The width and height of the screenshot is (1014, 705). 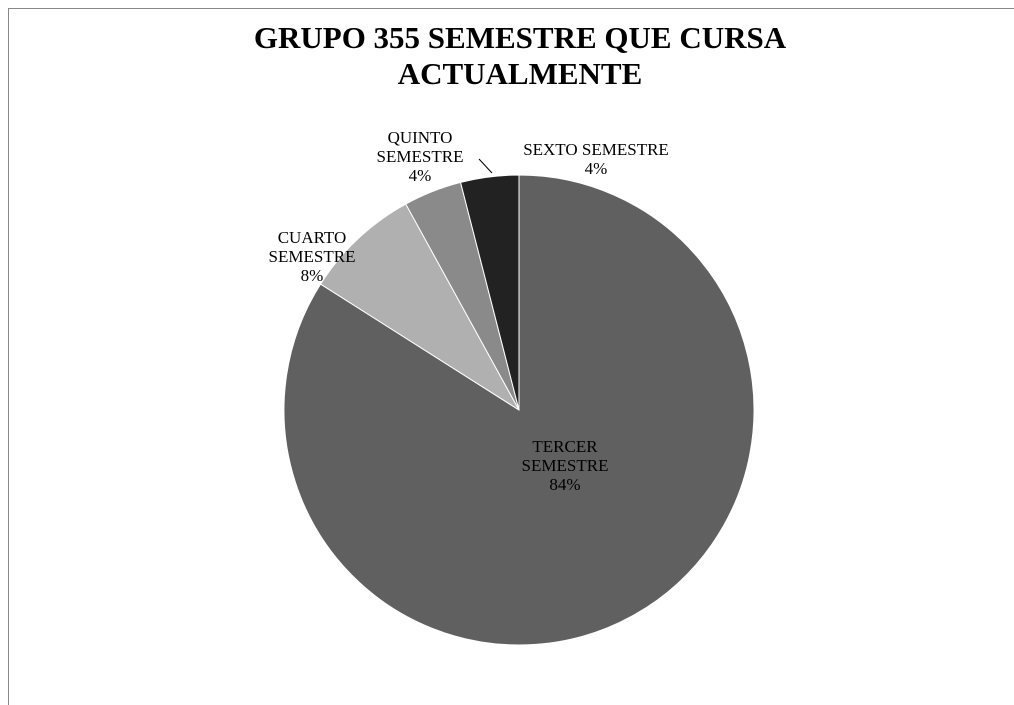 I want to click on data-label: SEXTO SEMESTRE 4%, so click(x=596, y=159).